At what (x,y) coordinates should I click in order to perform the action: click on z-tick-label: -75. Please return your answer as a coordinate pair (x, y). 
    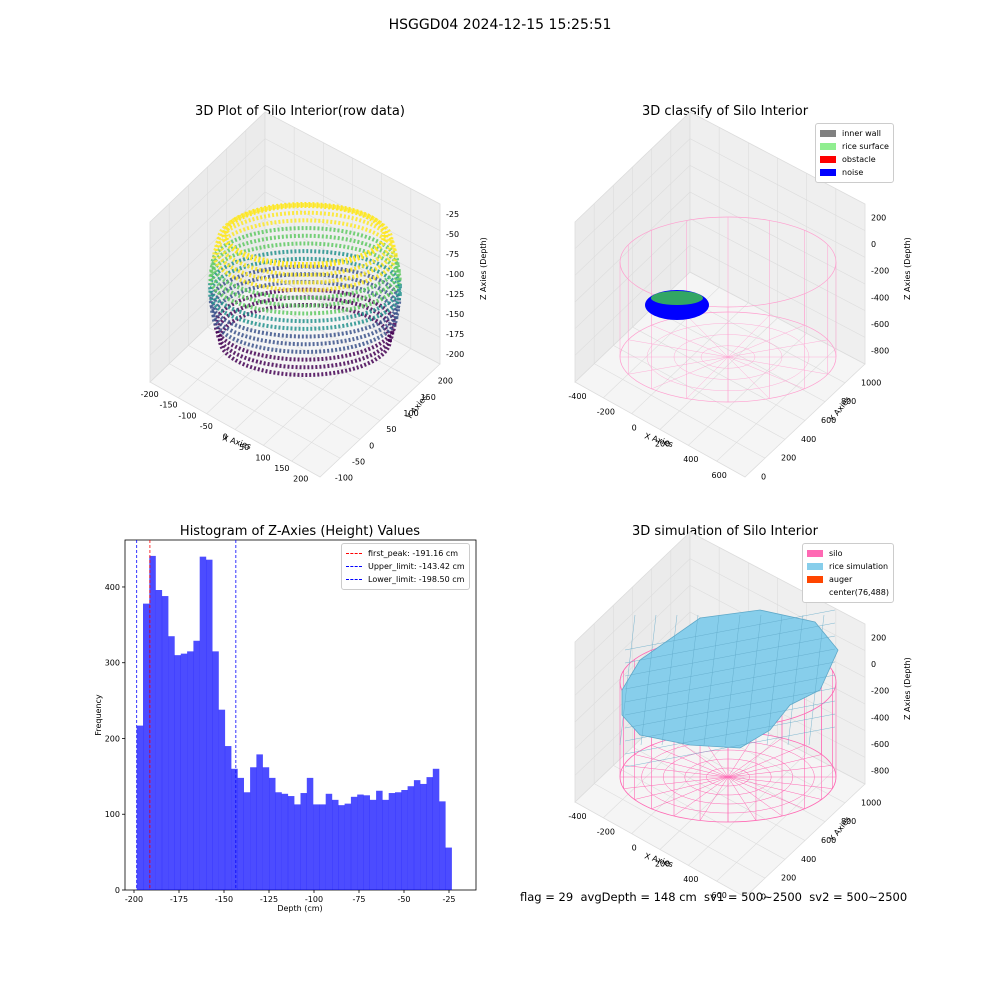
    Looking at the image, I should click on (452, 254).